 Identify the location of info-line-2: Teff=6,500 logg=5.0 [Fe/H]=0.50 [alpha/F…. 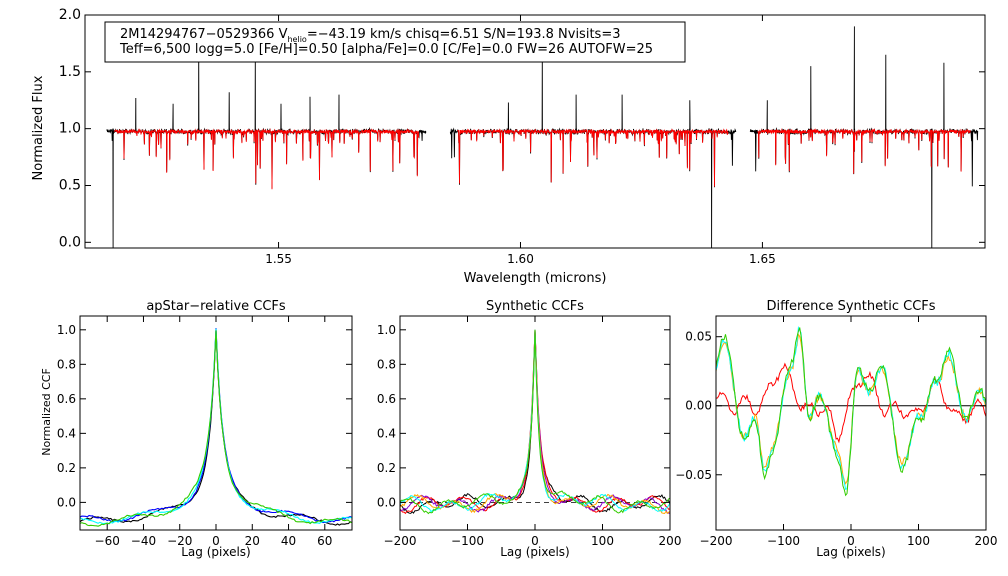
(386, 49).